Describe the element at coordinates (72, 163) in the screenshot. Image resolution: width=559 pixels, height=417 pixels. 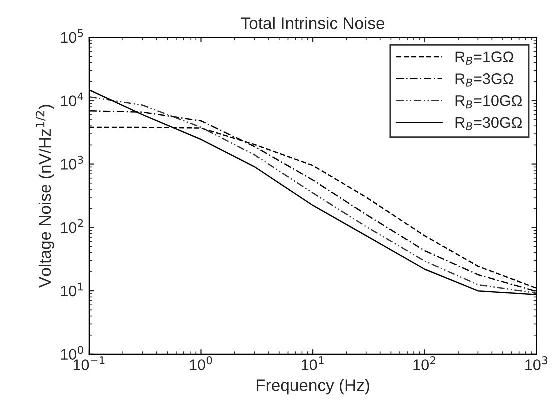
I see `y-tick-label: 10$^{3}$` at that location.